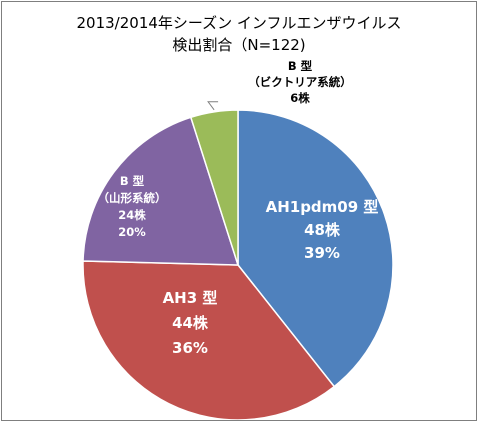 This screenshot has height=424, width=478. Describe the element at coordinates (132, 215) in the screenshot. I see `slice-label-count: 24株` at that location.